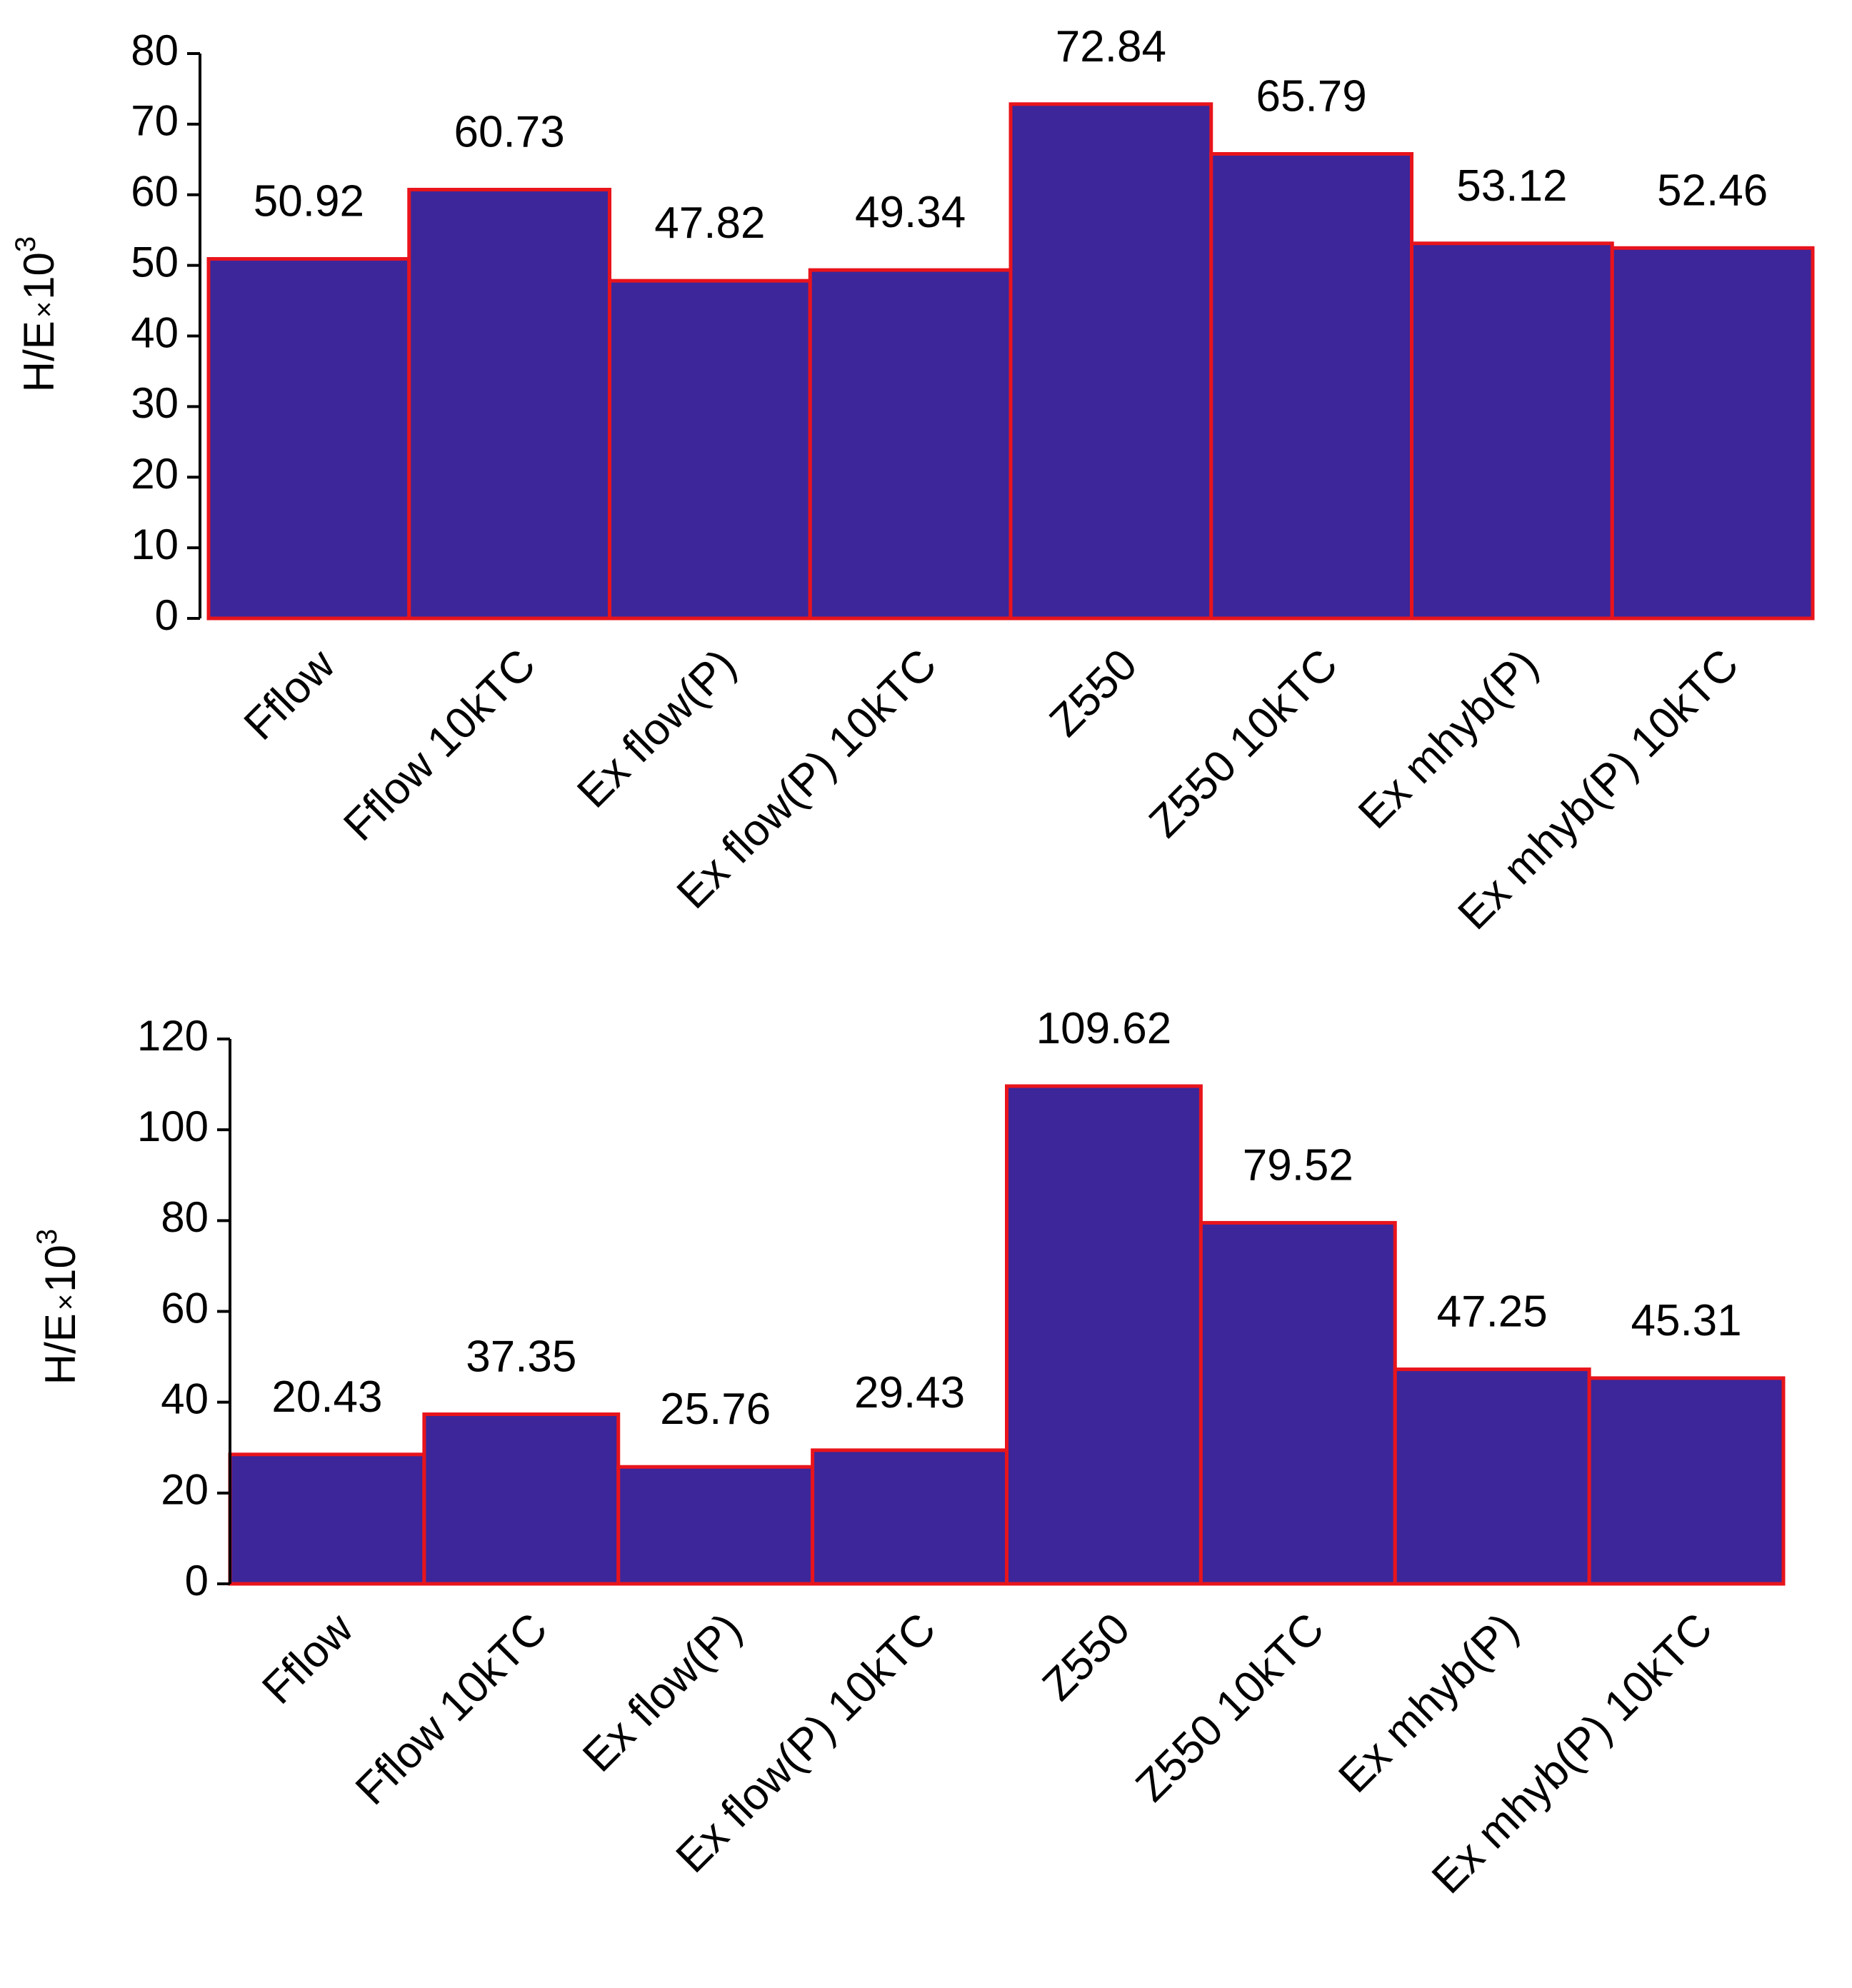 Image resolution: width=1852 pixels, height=1988 pixels. Describe the element at coordinates (715, 1409) in the screenshot. I see `data-label-2: 25.76` at that location.